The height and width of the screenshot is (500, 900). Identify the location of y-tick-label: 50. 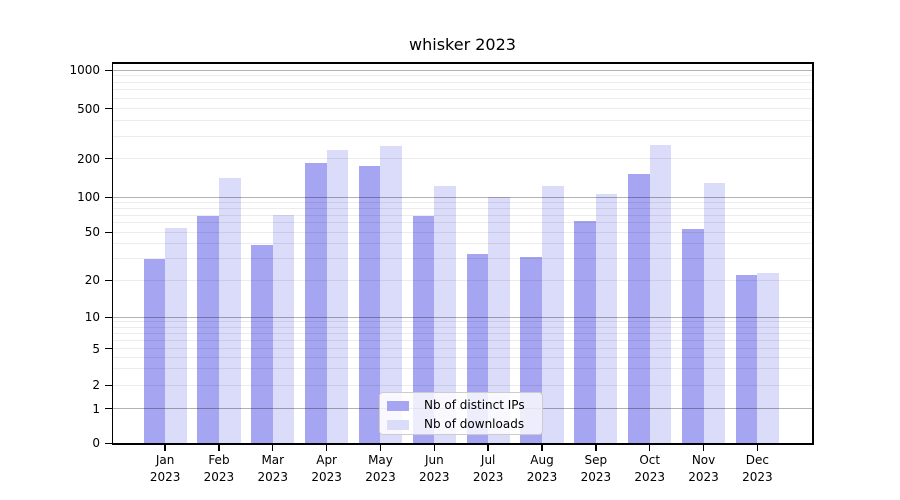
(92, 232).